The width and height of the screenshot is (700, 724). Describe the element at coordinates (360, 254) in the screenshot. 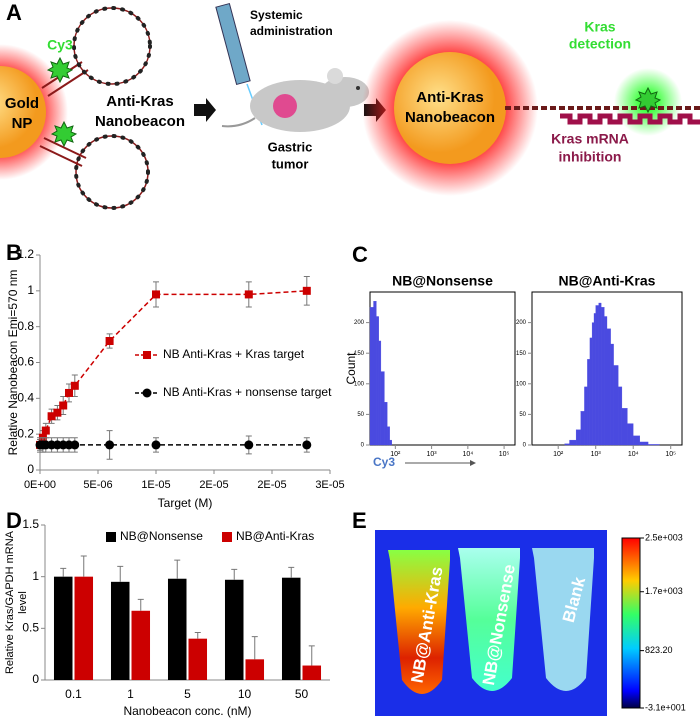

I see `panel-label: C` at that location.